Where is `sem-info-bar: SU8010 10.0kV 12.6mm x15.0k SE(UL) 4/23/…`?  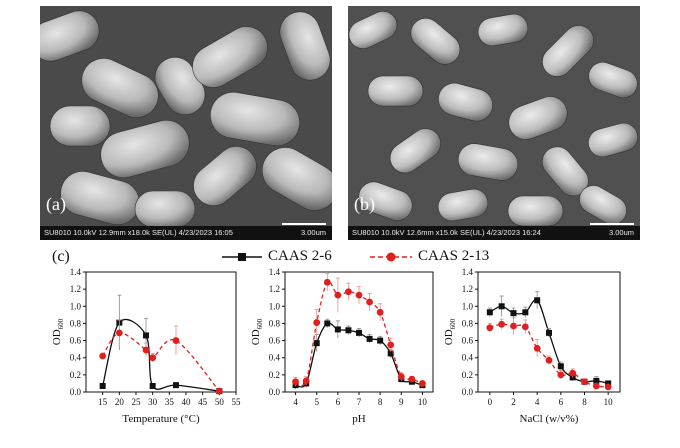
sem-info-bar: SU8010 10.0kV 12.6mm x15.0k SE(UL) 4/23/… is located at coordinates (494, 233).